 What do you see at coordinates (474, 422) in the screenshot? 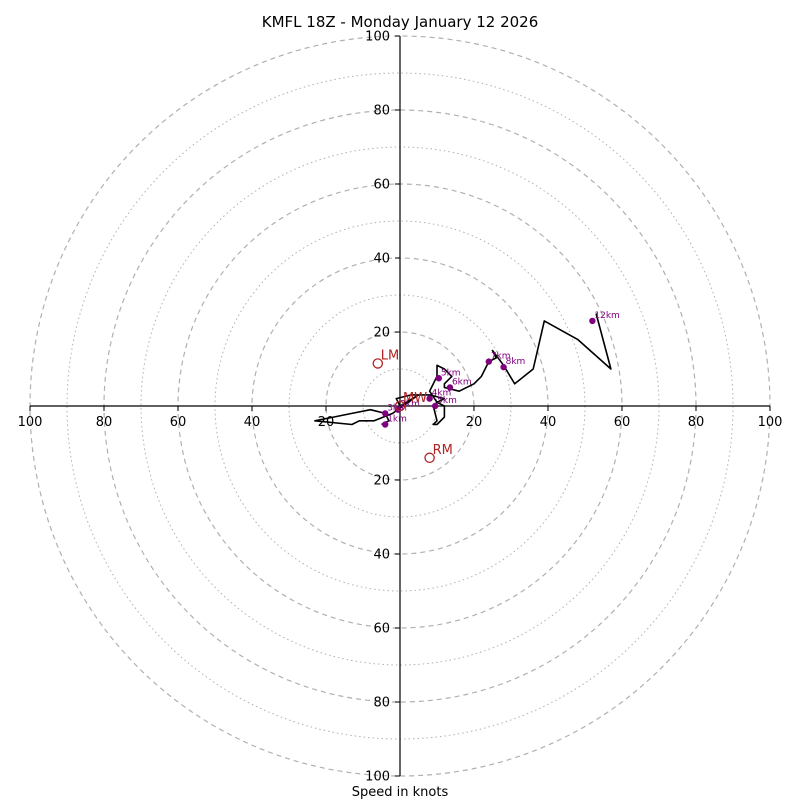
I see `x-tick-label: 20` at bounding box center [474, 422].